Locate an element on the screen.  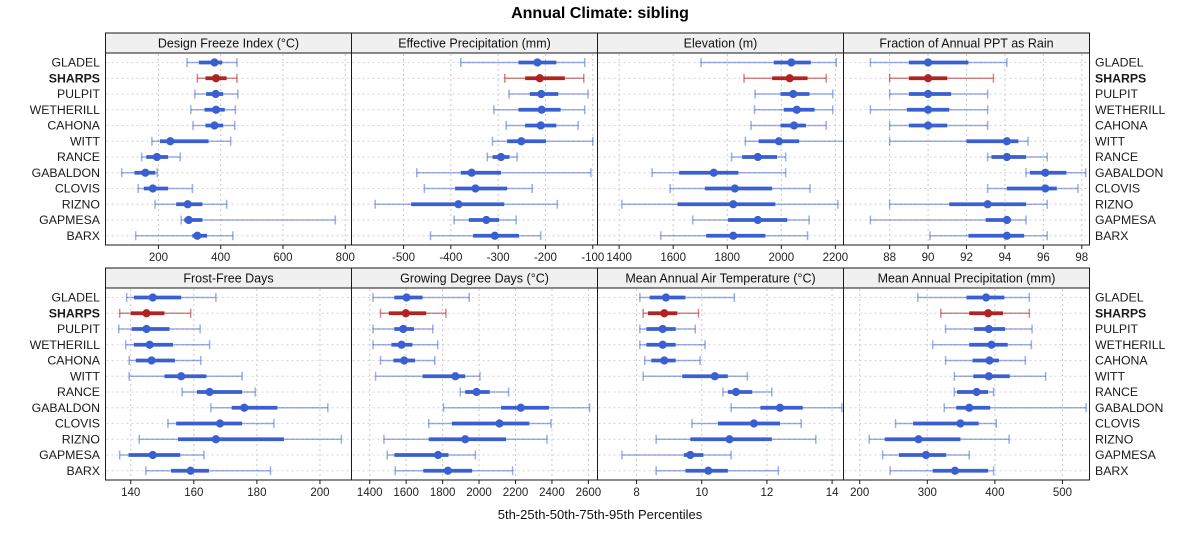
interval-growing-degree-days-c-rance is located at coordinates (484, 392).